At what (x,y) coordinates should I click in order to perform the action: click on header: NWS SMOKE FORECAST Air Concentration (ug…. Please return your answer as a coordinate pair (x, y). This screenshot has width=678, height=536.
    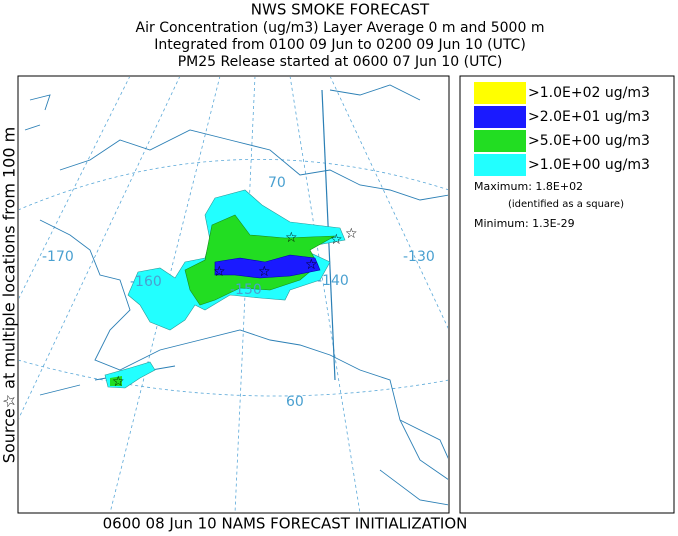
    Looking at the image, I should click on (340, 36).